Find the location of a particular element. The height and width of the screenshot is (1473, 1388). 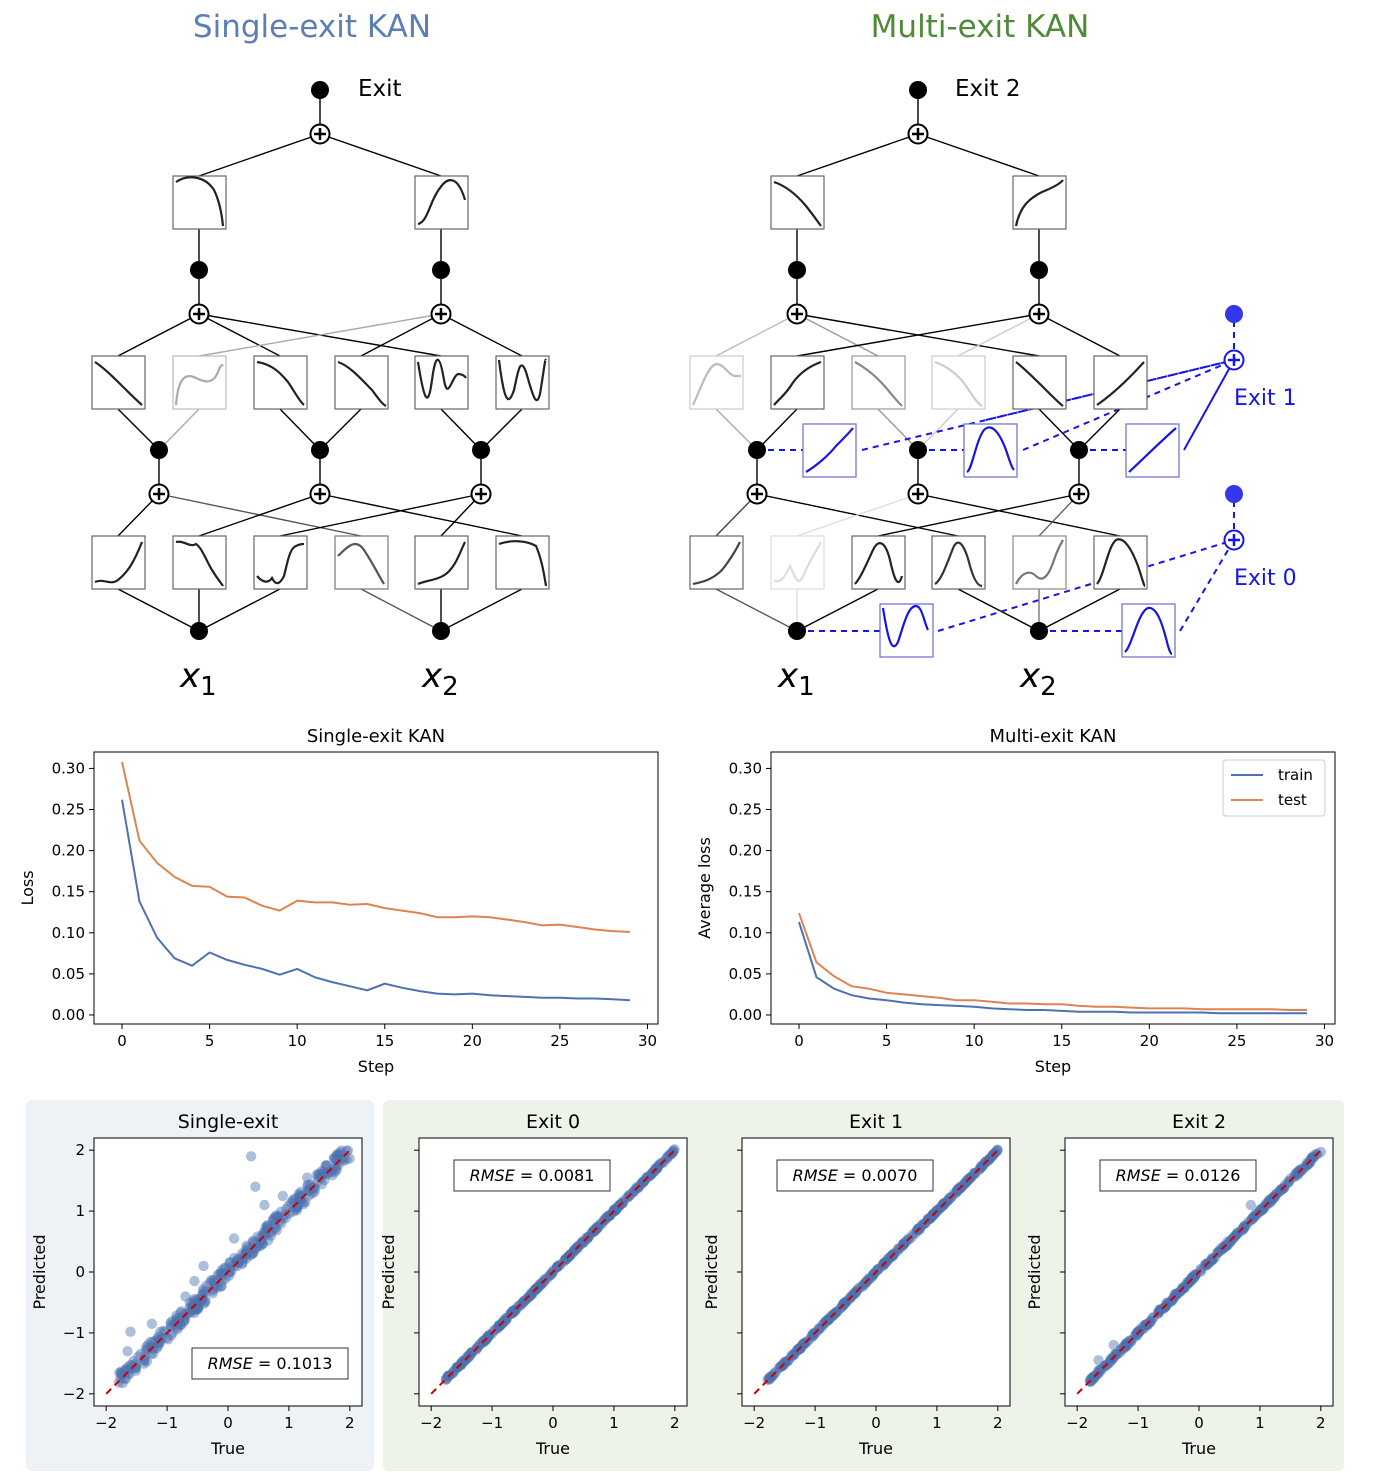

rmse-annotation: RMSE = 0.1013 is located at coordinates (270, 1363).